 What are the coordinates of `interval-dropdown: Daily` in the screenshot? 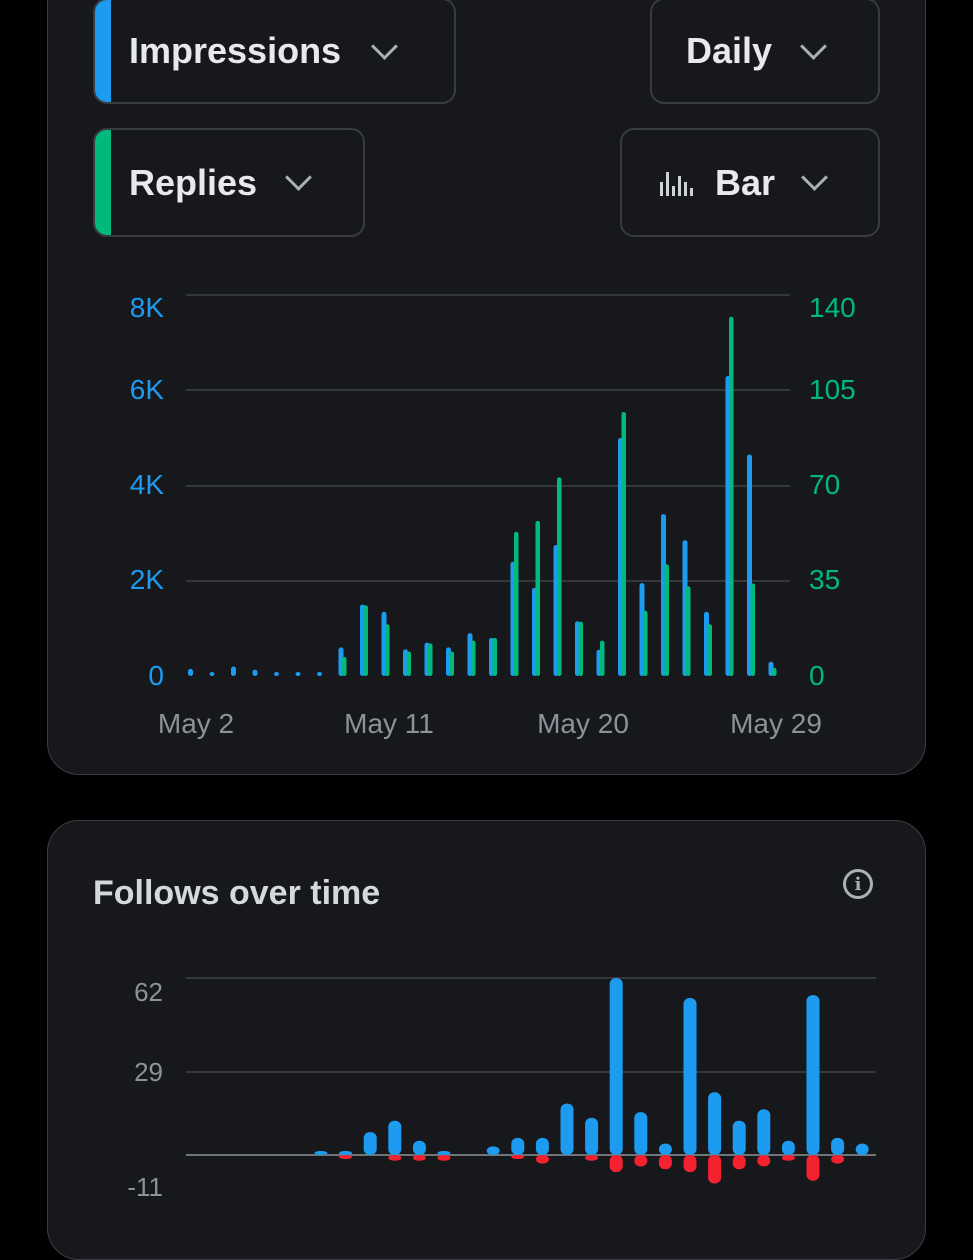 It's located at (765, 52).